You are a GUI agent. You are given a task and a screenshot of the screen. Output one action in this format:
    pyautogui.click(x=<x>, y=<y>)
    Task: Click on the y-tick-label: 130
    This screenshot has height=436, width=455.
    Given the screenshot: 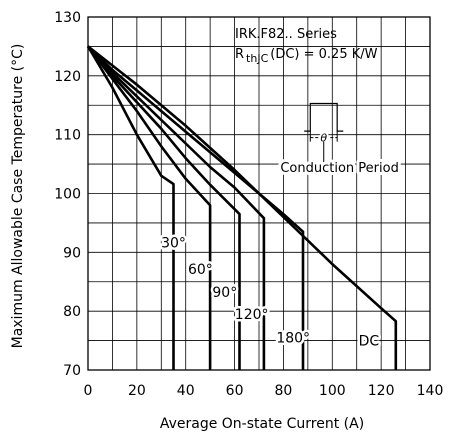 What is the action you would take?
    pyautogui.click(x=67, y=18)
    